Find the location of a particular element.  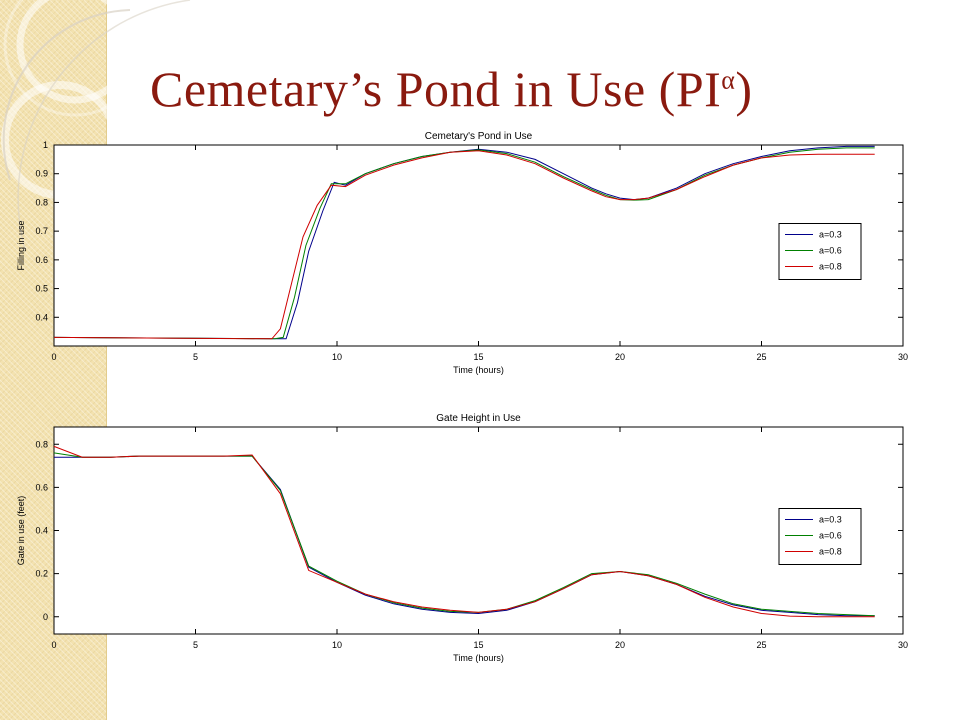

slide-title-end: ) is located at coordinates (744, 89).